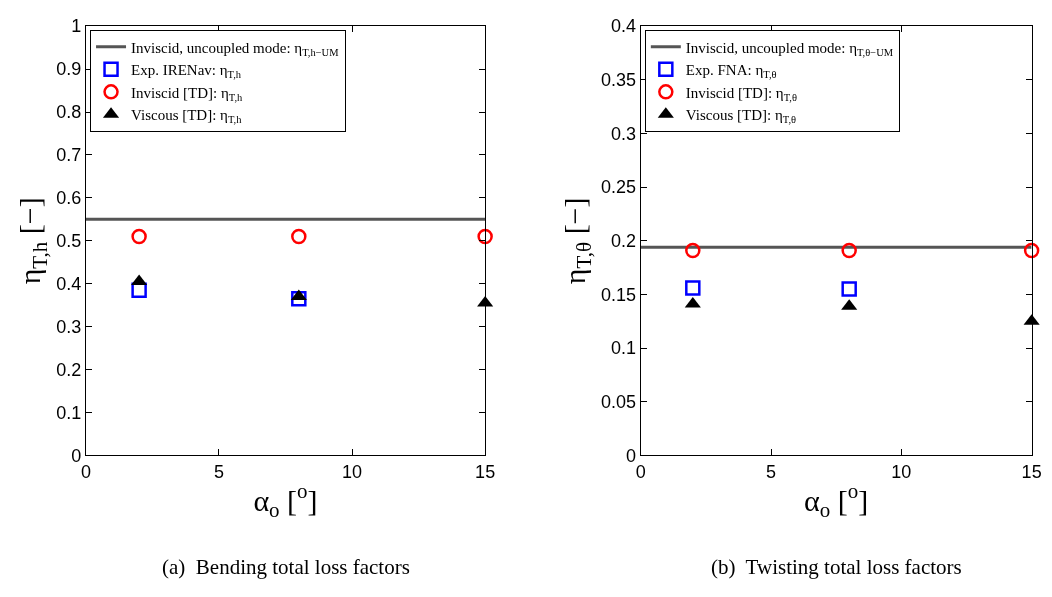 This screenshot has height=597, width=1052. Describe the element at coordinates (76, 26) in the screenshot. I see `y-tick-label: 1` at that location.